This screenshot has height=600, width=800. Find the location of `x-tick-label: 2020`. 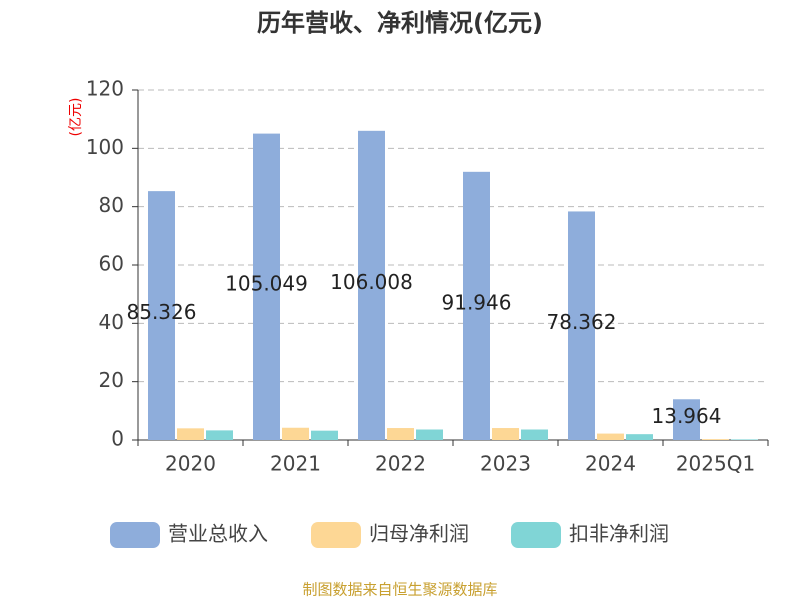

x-tick-label: 2020 is located at coordinates (190, 464).